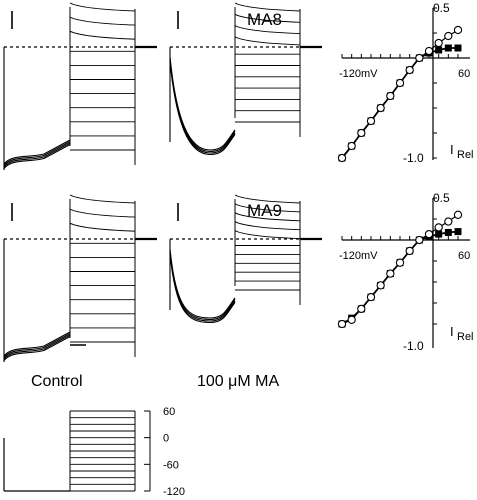  What do you see at coordinates (174, 492) in the screenshot?
I see `protocol-scale-label: -120` at bounding box center [174, 492].